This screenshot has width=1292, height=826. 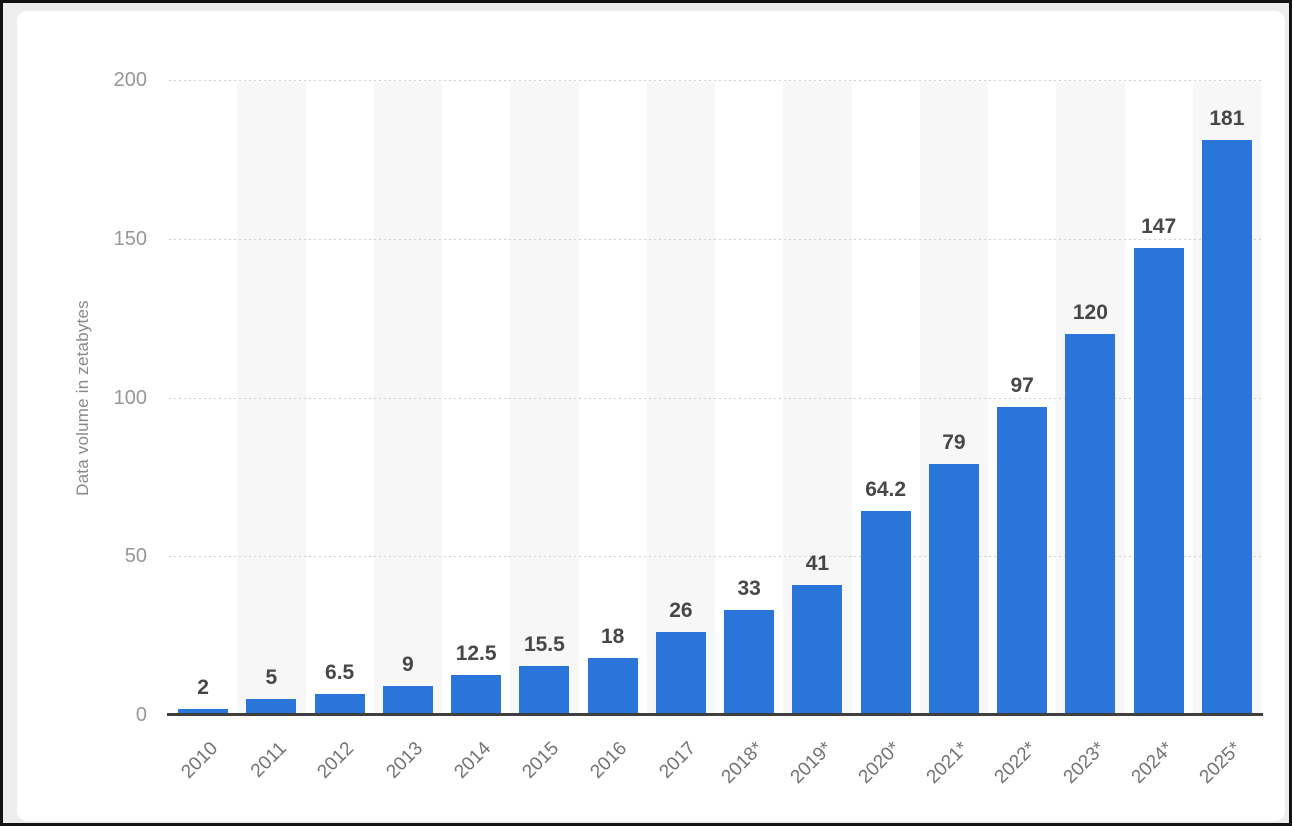 What do you see at coordinates (1090, 312) in the screenshot?
I see `bar-value-2023*: 120` at bounding box center [1090, 312].